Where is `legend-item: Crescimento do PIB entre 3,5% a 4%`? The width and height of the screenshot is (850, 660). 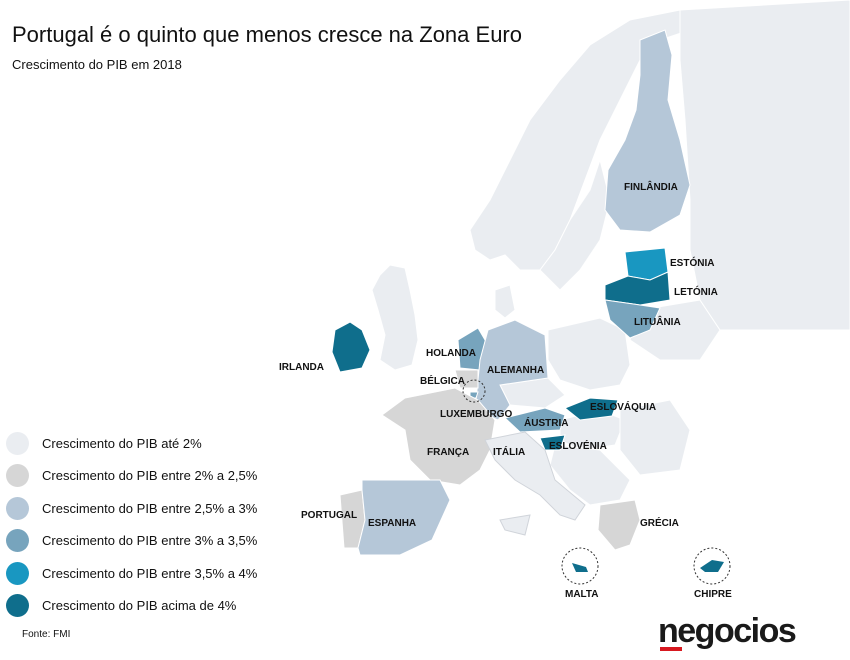 legend-item: Crescimento do PIB entre 3,5% a 4% is located at coordinates (131, 573).